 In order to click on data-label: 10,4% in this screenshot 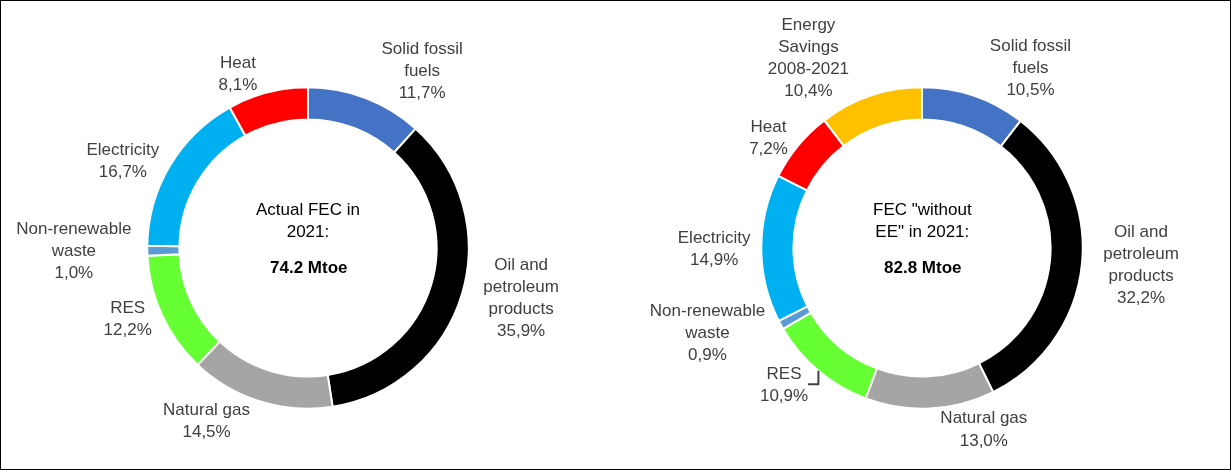, I will do `click(808, 91)`.